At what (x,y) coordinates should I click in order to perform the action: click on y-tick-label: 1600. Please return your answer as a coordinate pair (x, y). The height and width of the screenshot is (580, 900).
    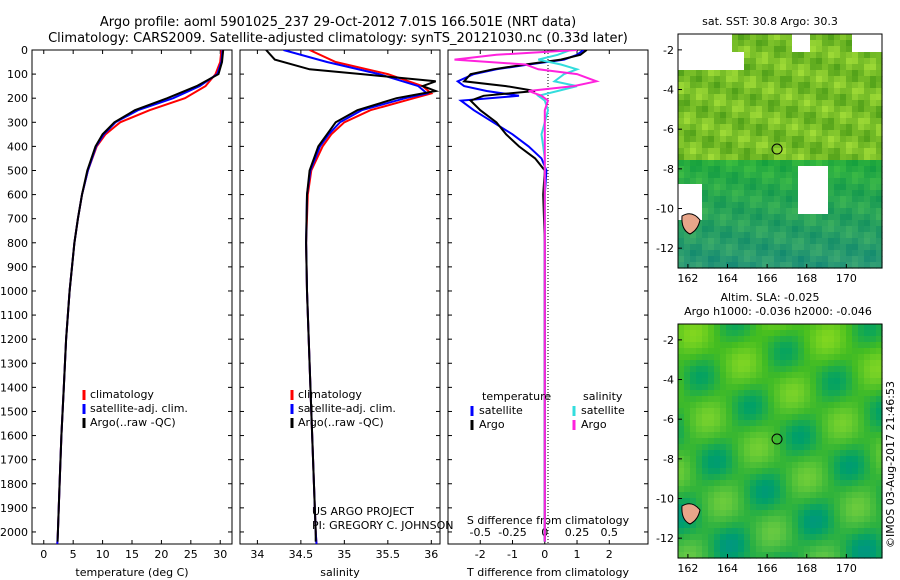
    Looking at the image, I should click on (14, 436).